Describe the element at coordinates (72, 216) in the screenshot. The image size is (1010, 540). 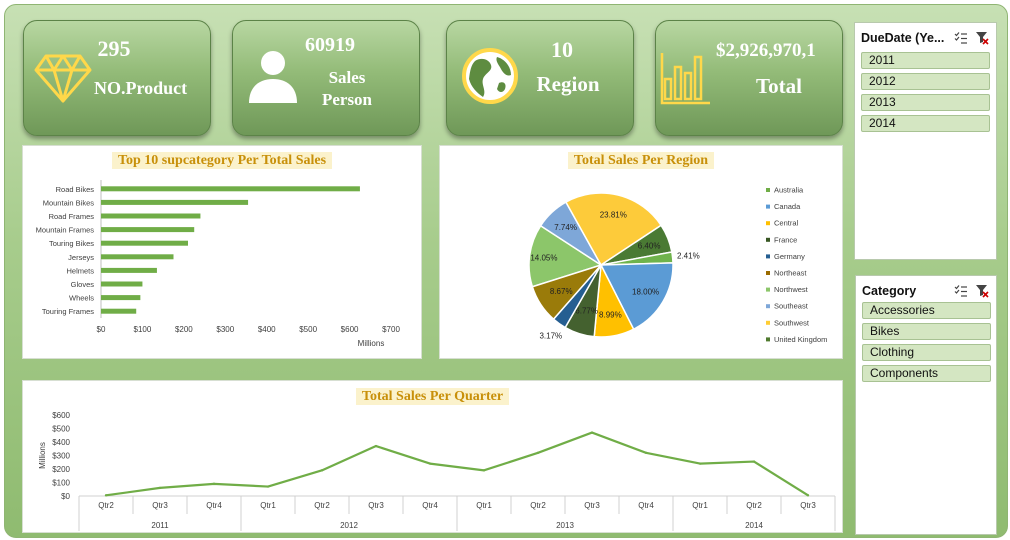
I see `bar-category-label: Road Frames` at that location.